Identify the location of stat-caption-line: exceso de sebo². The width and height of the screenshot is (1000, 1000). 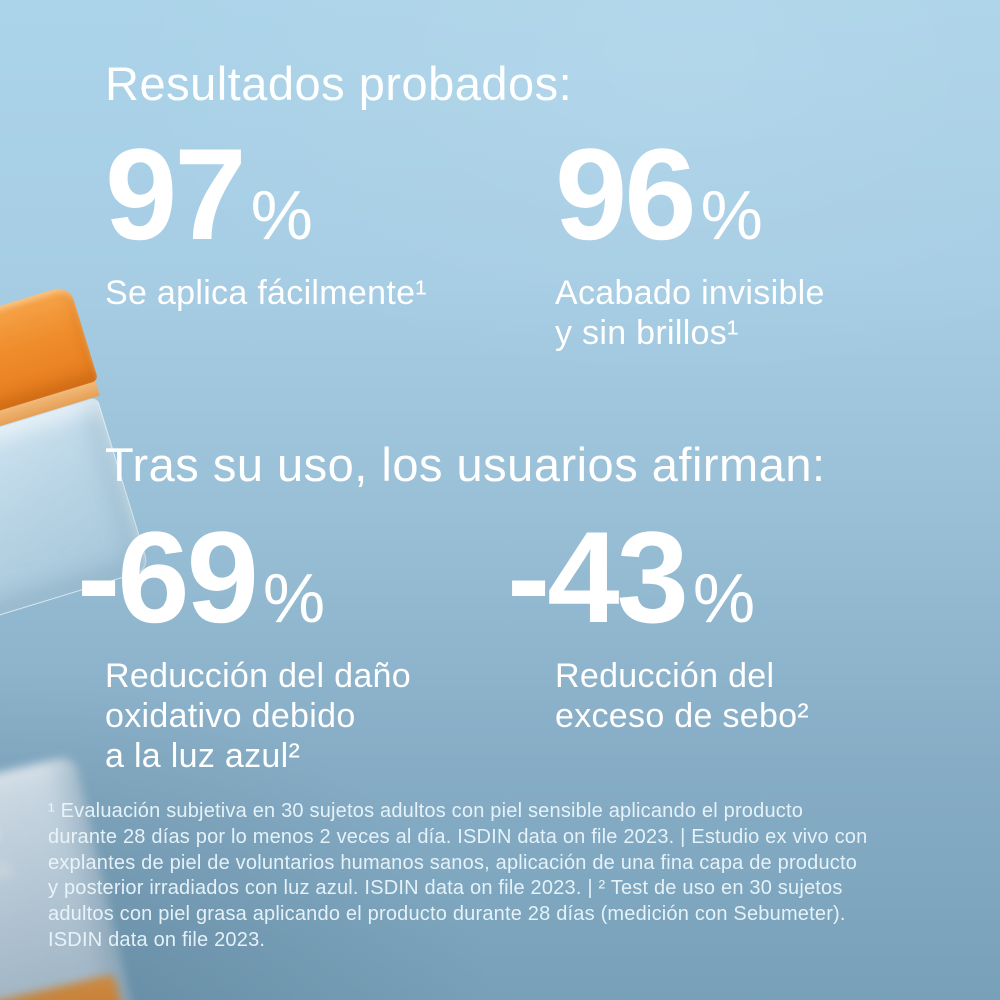
(682, 715).